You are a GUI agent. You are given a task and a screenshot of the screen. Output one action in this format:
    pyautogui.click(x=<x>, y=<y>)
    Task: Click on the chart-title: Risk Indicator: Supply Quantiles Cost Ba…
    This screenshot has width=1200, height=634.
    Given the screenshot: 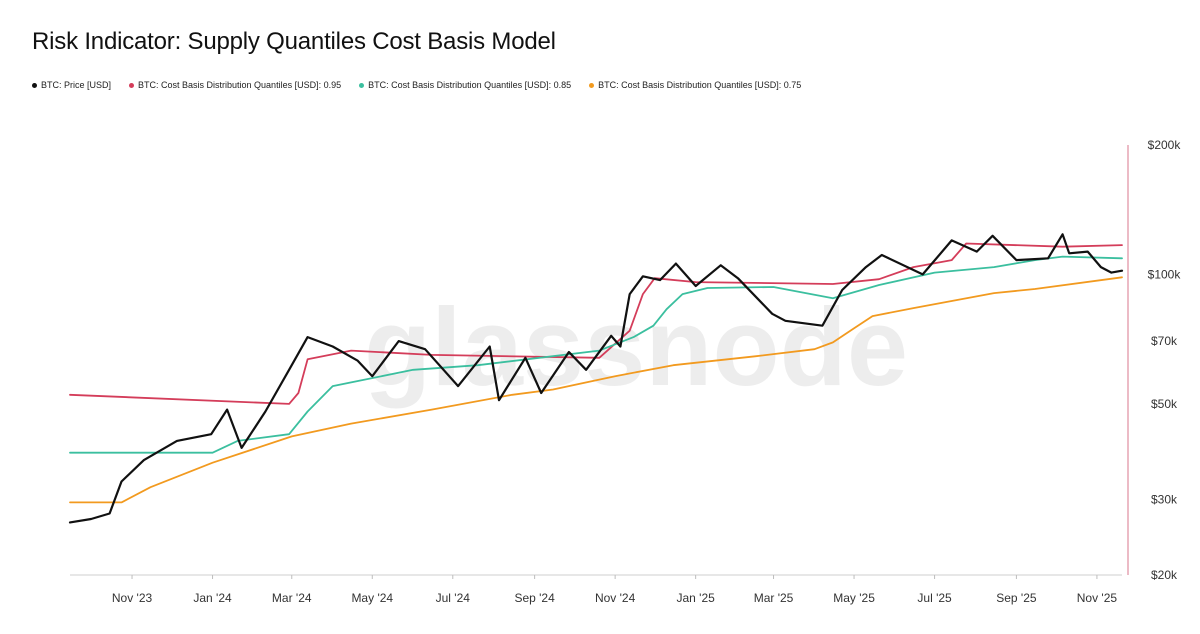 What is the action you would take?
    pyautogui.click(x=294, y=41)
    